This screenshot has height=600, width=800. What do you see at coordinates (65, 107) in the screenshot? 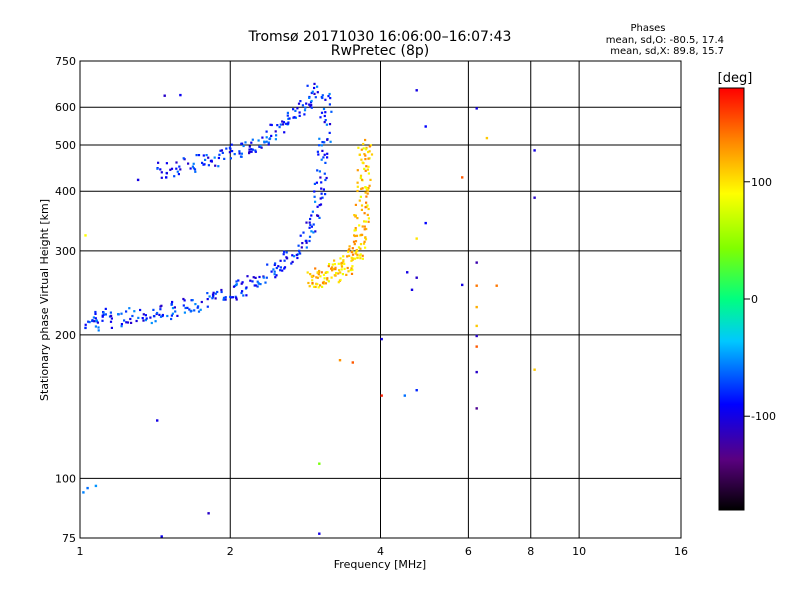
I see `y-tick-label: 600` at bounding box center [65, 107].